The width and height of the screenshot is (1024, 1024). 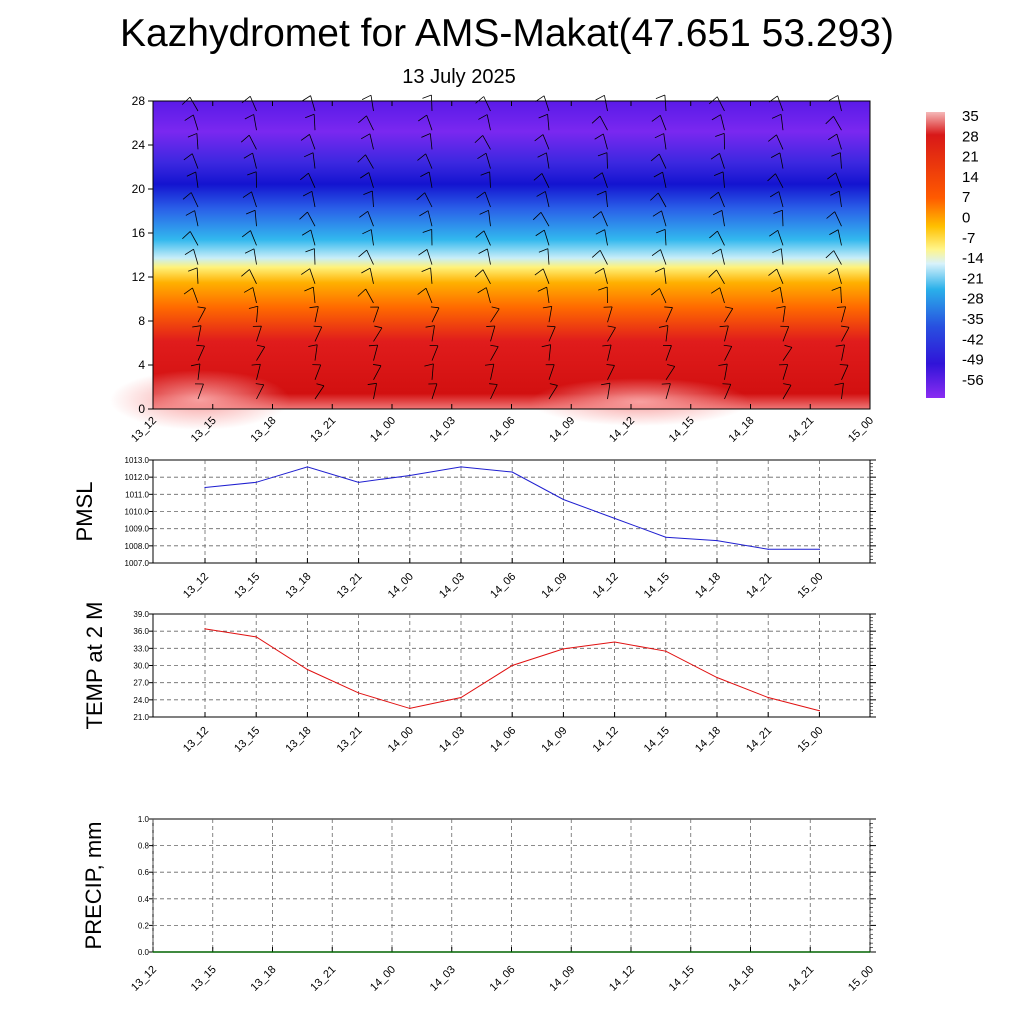 What do you see at coordinates (137, 546) in the screenshot?
I see `y-tick-label: 1008.0` at bounding box center [137, 546].